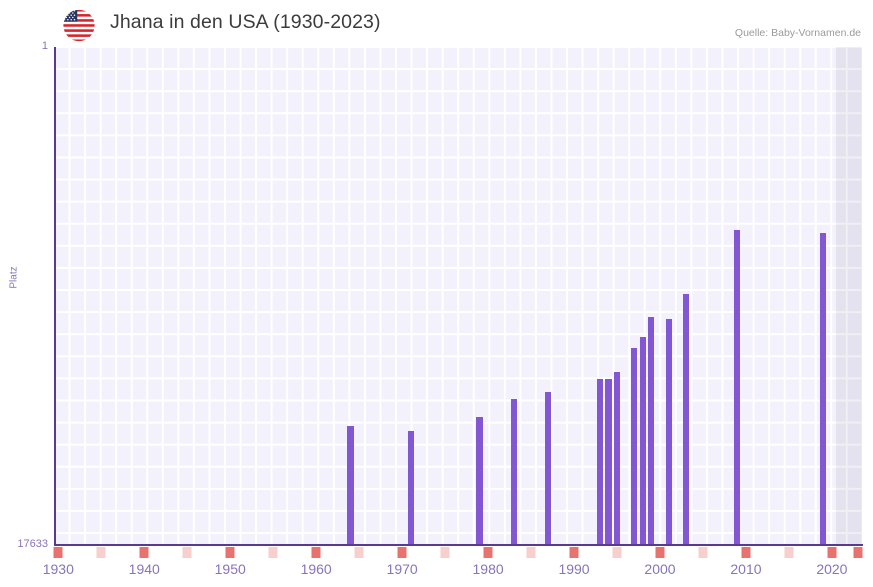 The height and width of the screenshot is (587, 873). What do you see at coordinates (14, 277) in the screenshot?
I see `y-axis-title: Platz` at bounding box center [14, 277].